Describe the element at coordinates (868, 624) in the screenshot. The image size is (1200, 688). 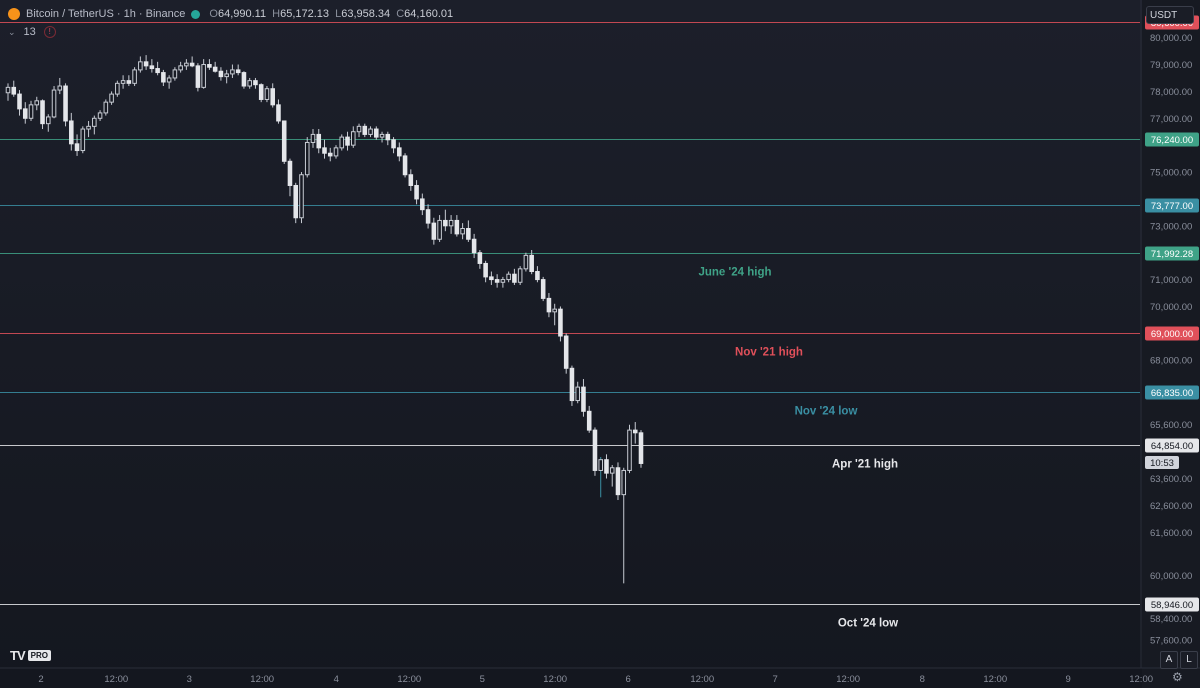
I see `level-annotation-label: Oct '24 low` at that location.